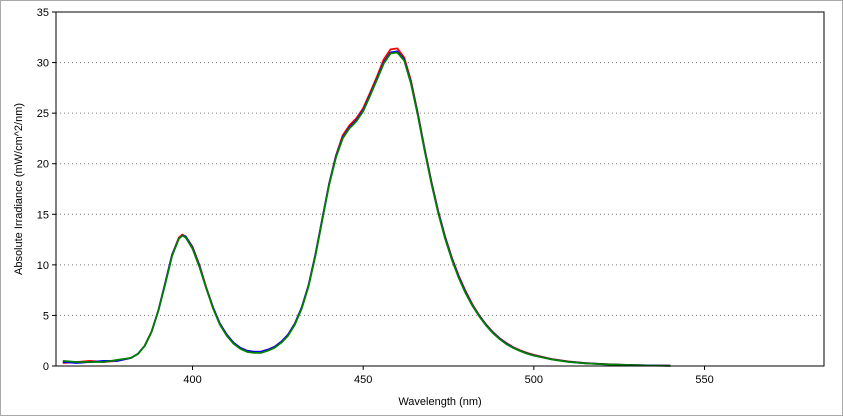 The image size is (843, 417). What do you see at coordinates (43, 13) in the screenshot?
I see `y-tick-label: 35` at bounding box center [43, 13].